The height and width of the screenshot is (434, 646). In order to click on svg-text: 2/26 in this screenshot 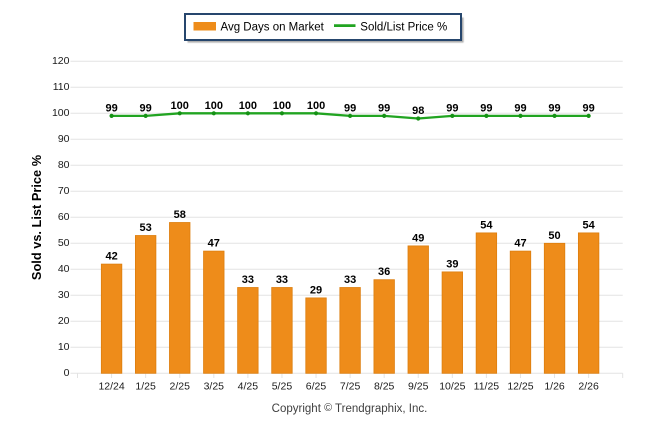, I will do `click(588, 387)`.